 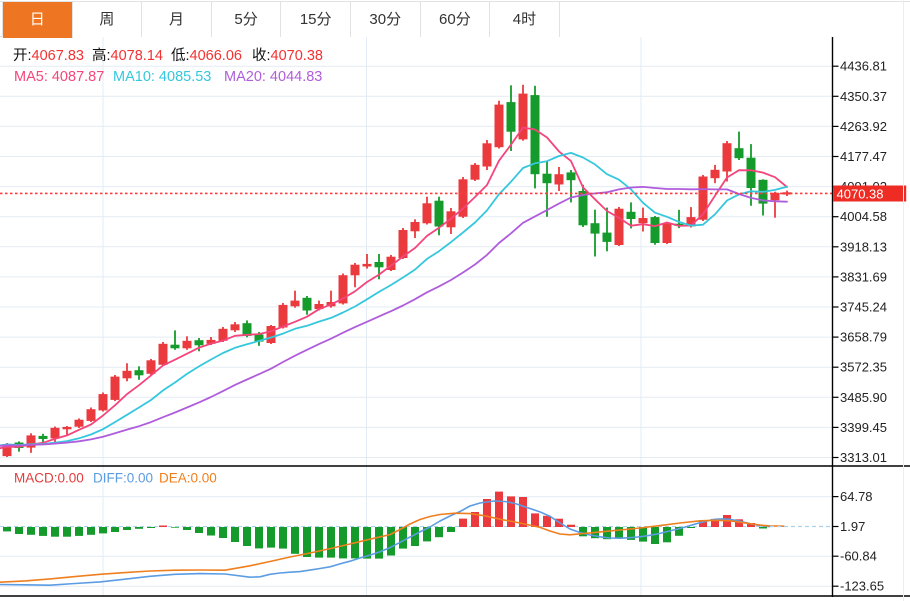 I want to click on svg-text: 64.78, so click(x=856, y=496).